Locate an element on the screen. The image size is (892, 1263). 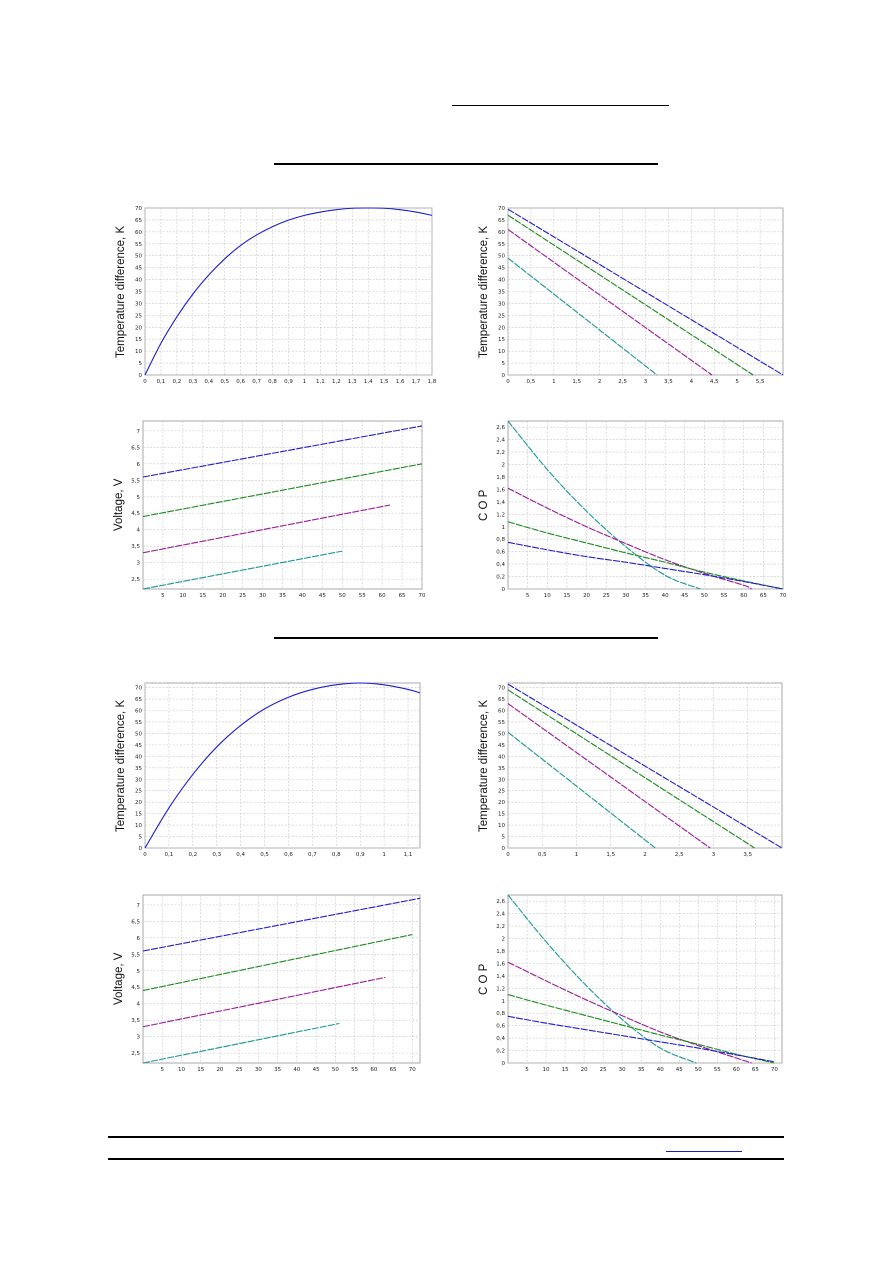
y-tick-label: 70 is located at coordinates (501, 209).